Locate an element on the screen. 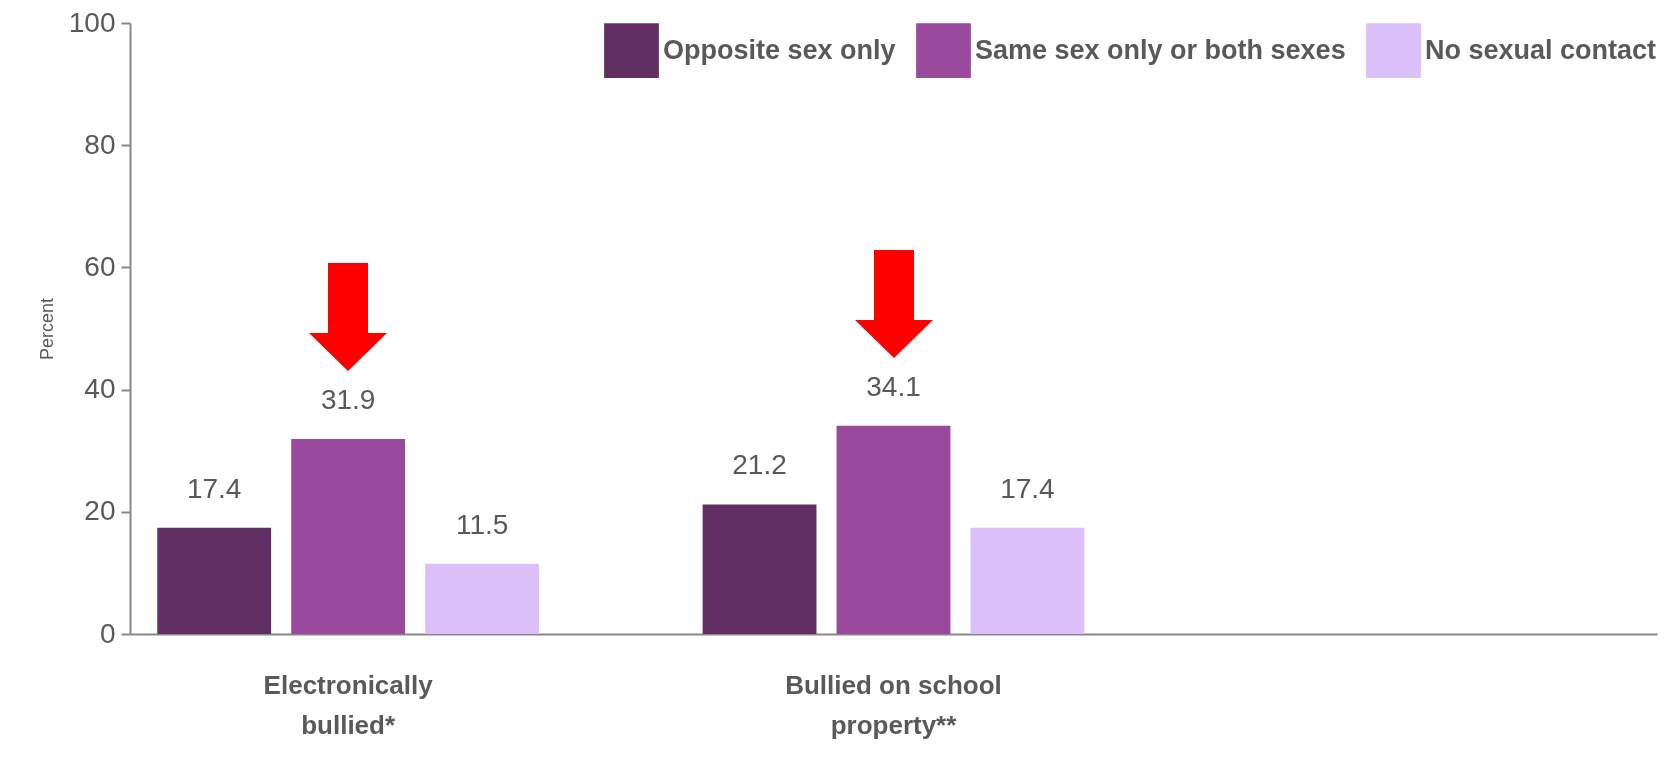 The height and width of the screenshot is (774, 1666). y-axis-title: Percent is located at coordinates (46, 329).